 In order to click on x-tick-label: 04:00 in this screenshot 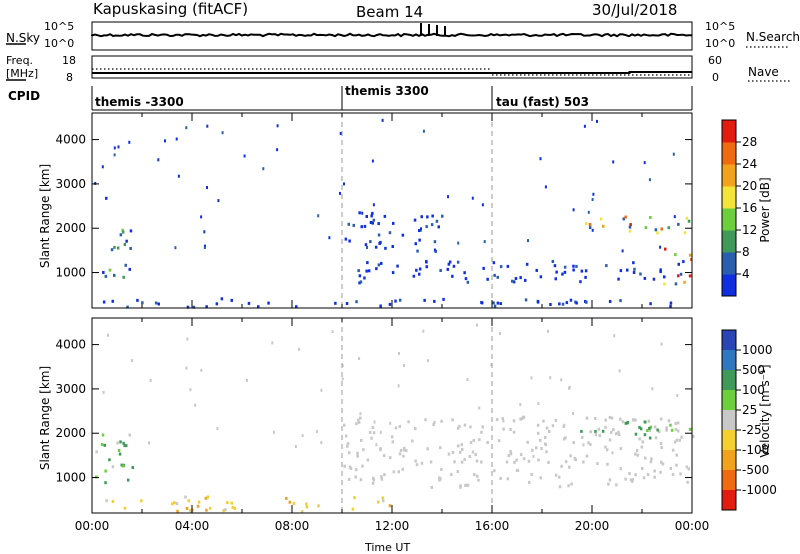, I will do `click(192, 526)`.